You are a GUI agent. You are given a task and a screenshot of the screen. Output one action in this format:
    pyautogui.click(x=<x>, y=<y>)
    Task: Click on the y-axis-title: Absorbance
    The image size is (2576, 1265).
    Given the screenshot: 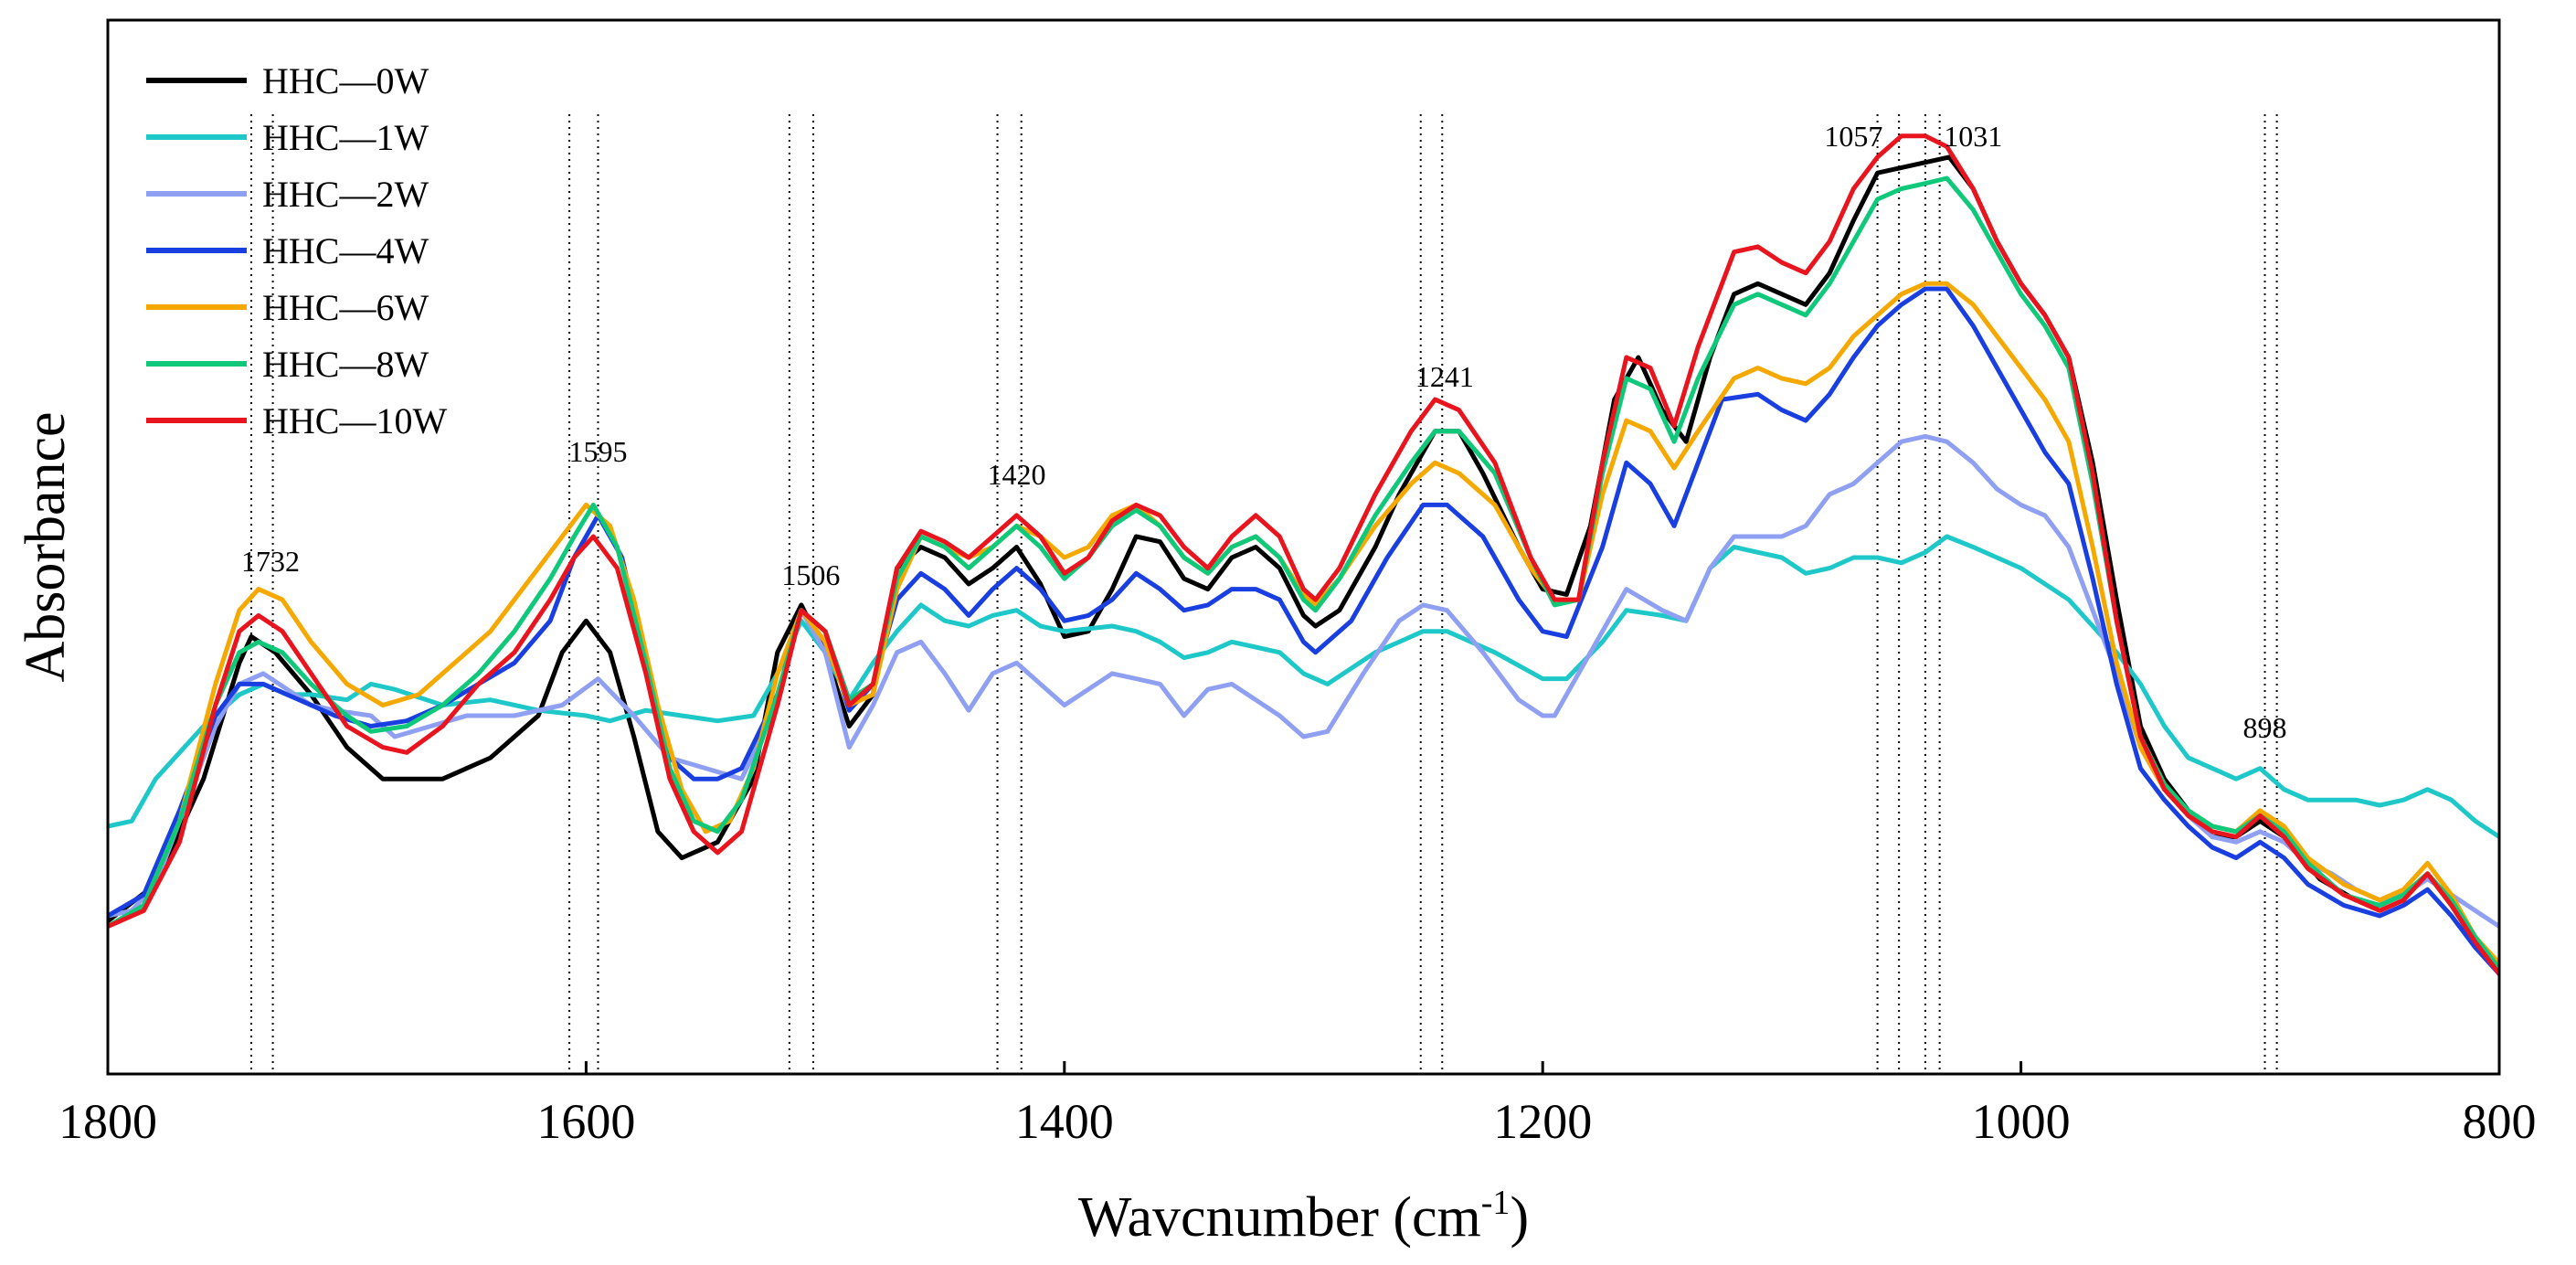 What is the action you would take?
    pyautogui.click(x=46, y=546)
    